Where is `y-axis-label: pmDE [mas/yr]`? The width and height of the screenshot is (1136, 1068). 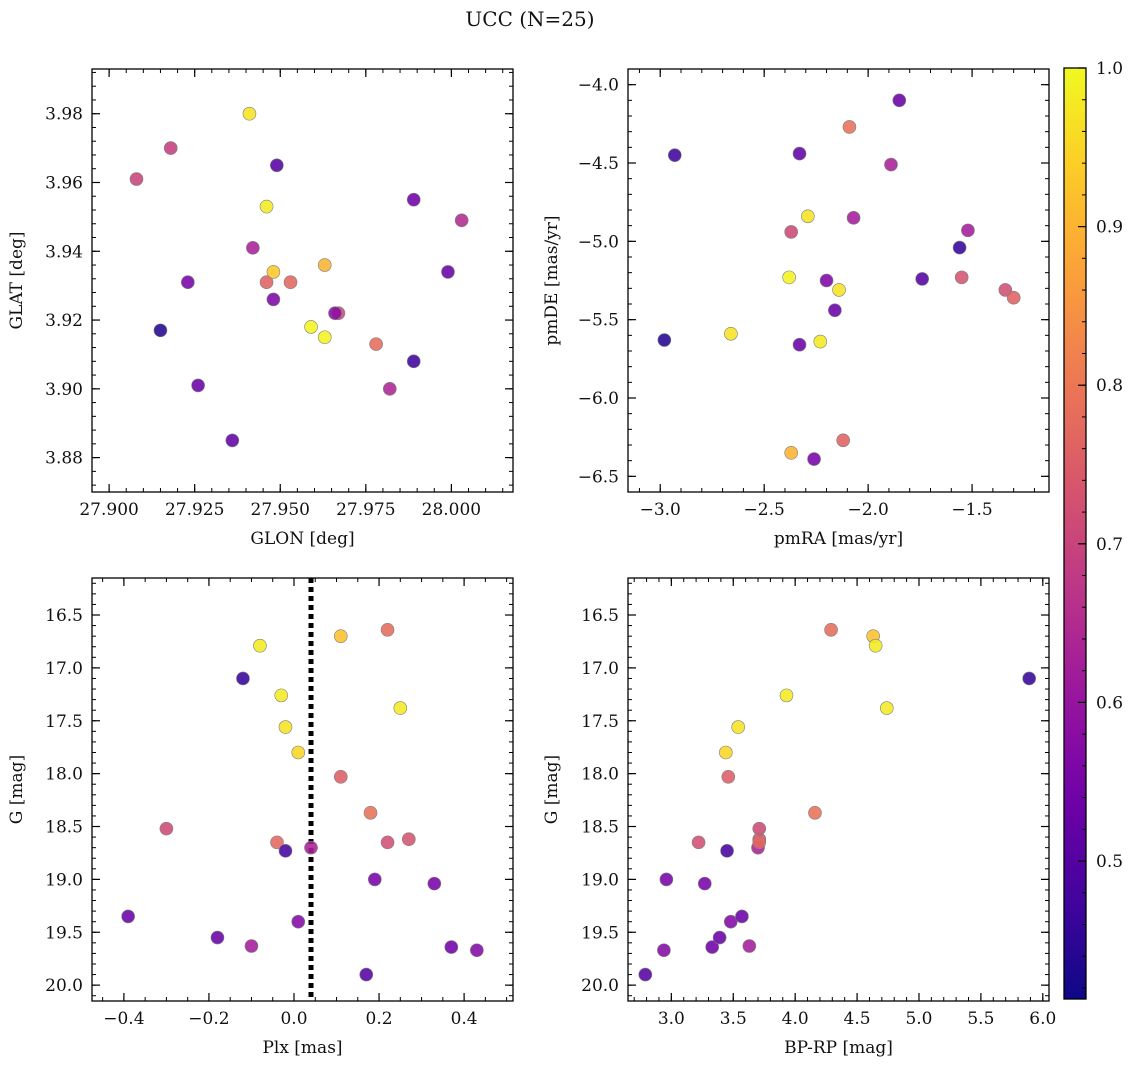
y-axis-label: pmDE [mas/yr] is located at coordinates (552, 280).